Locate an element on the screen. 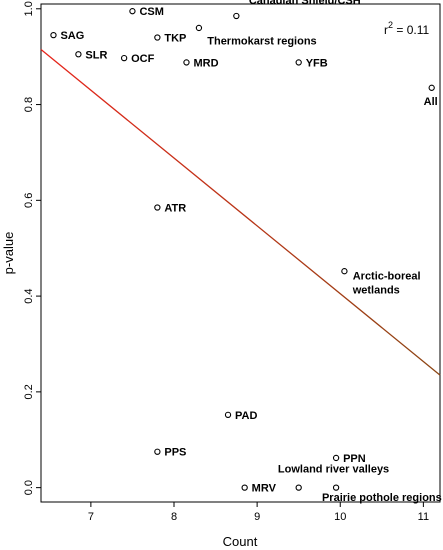  r2-value: = 0.11 is located at coordinates (411, 30).